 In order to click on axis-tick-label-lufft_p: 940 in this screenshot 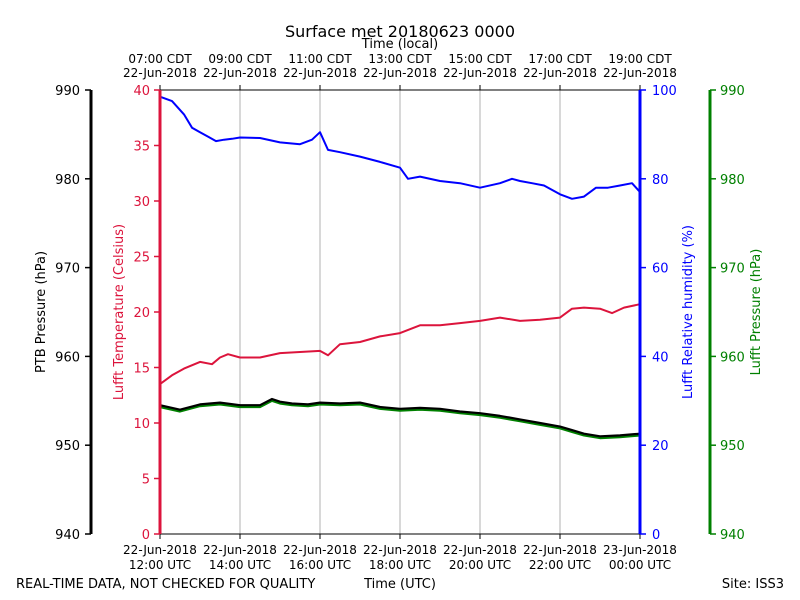, I will do `click(732, 535)`.